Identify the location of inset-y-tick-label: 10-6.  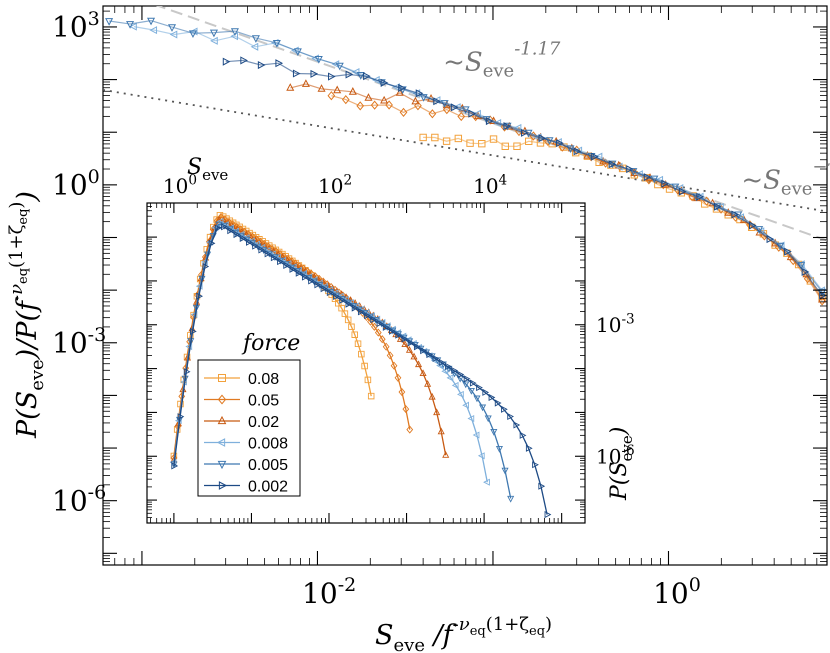
(615, 455).